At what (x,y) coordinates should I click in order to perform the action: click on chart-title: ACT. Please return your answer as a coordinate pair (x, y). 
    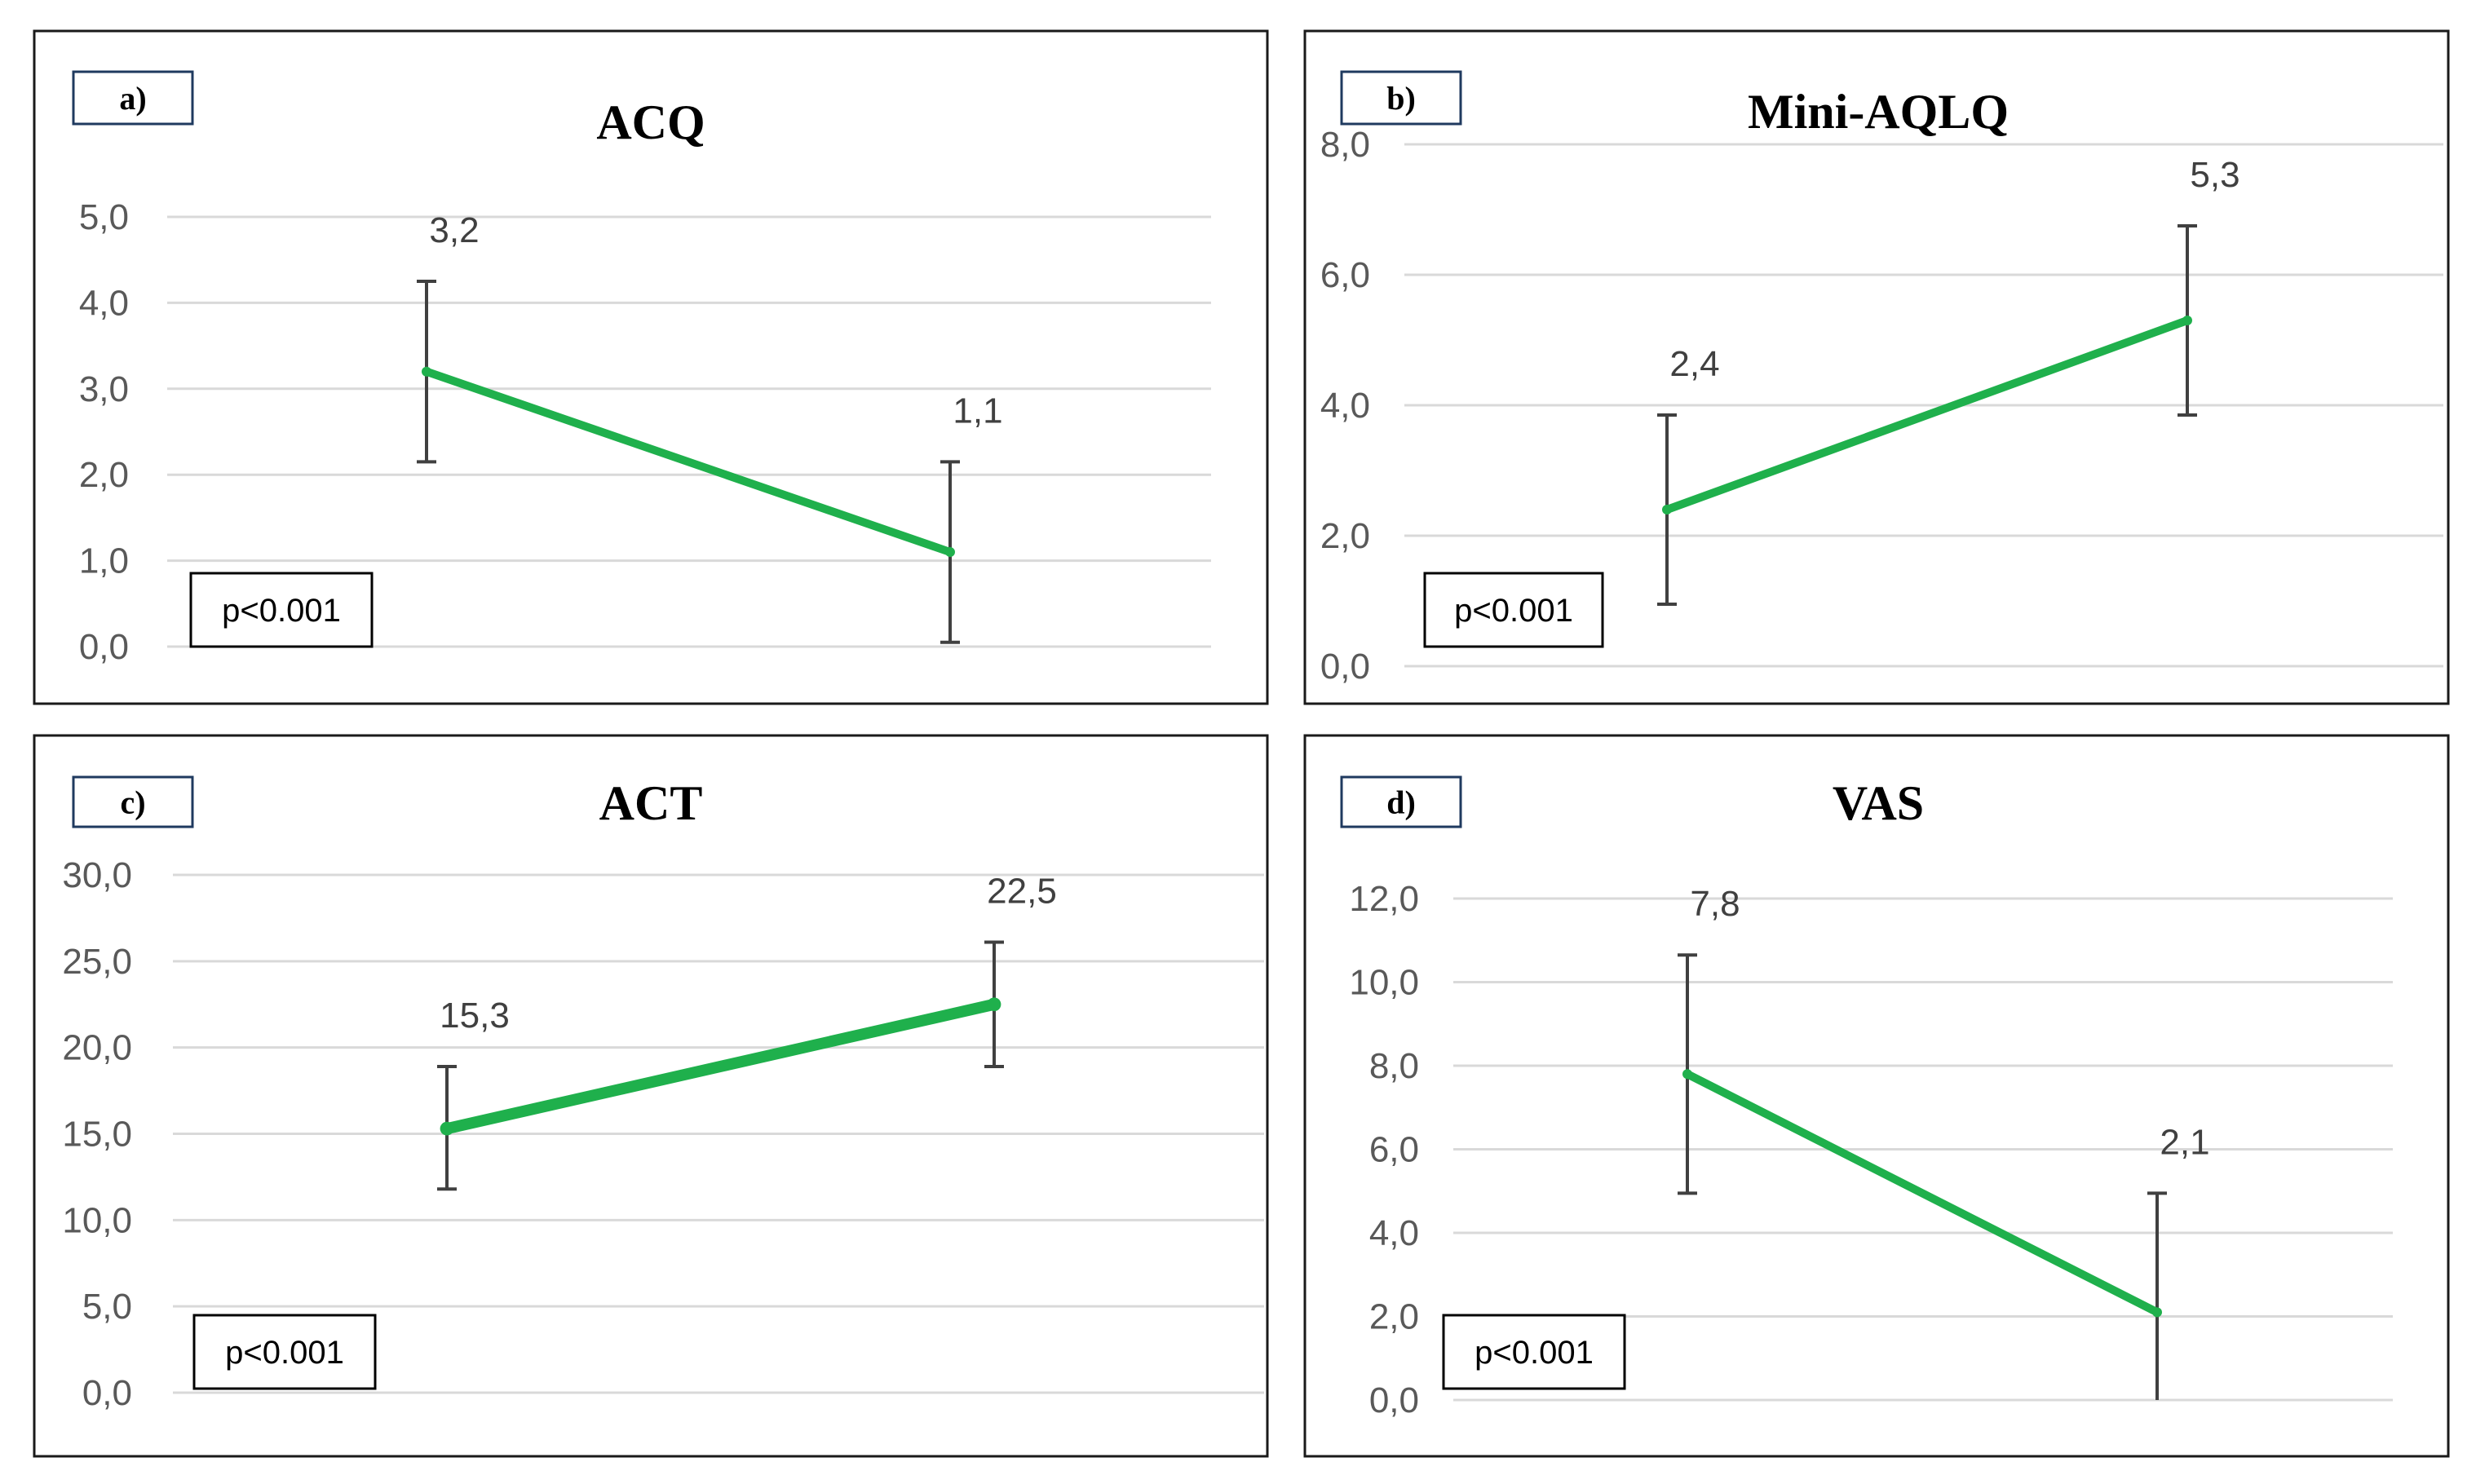
    Looking at the image, I should click on (651, 803).